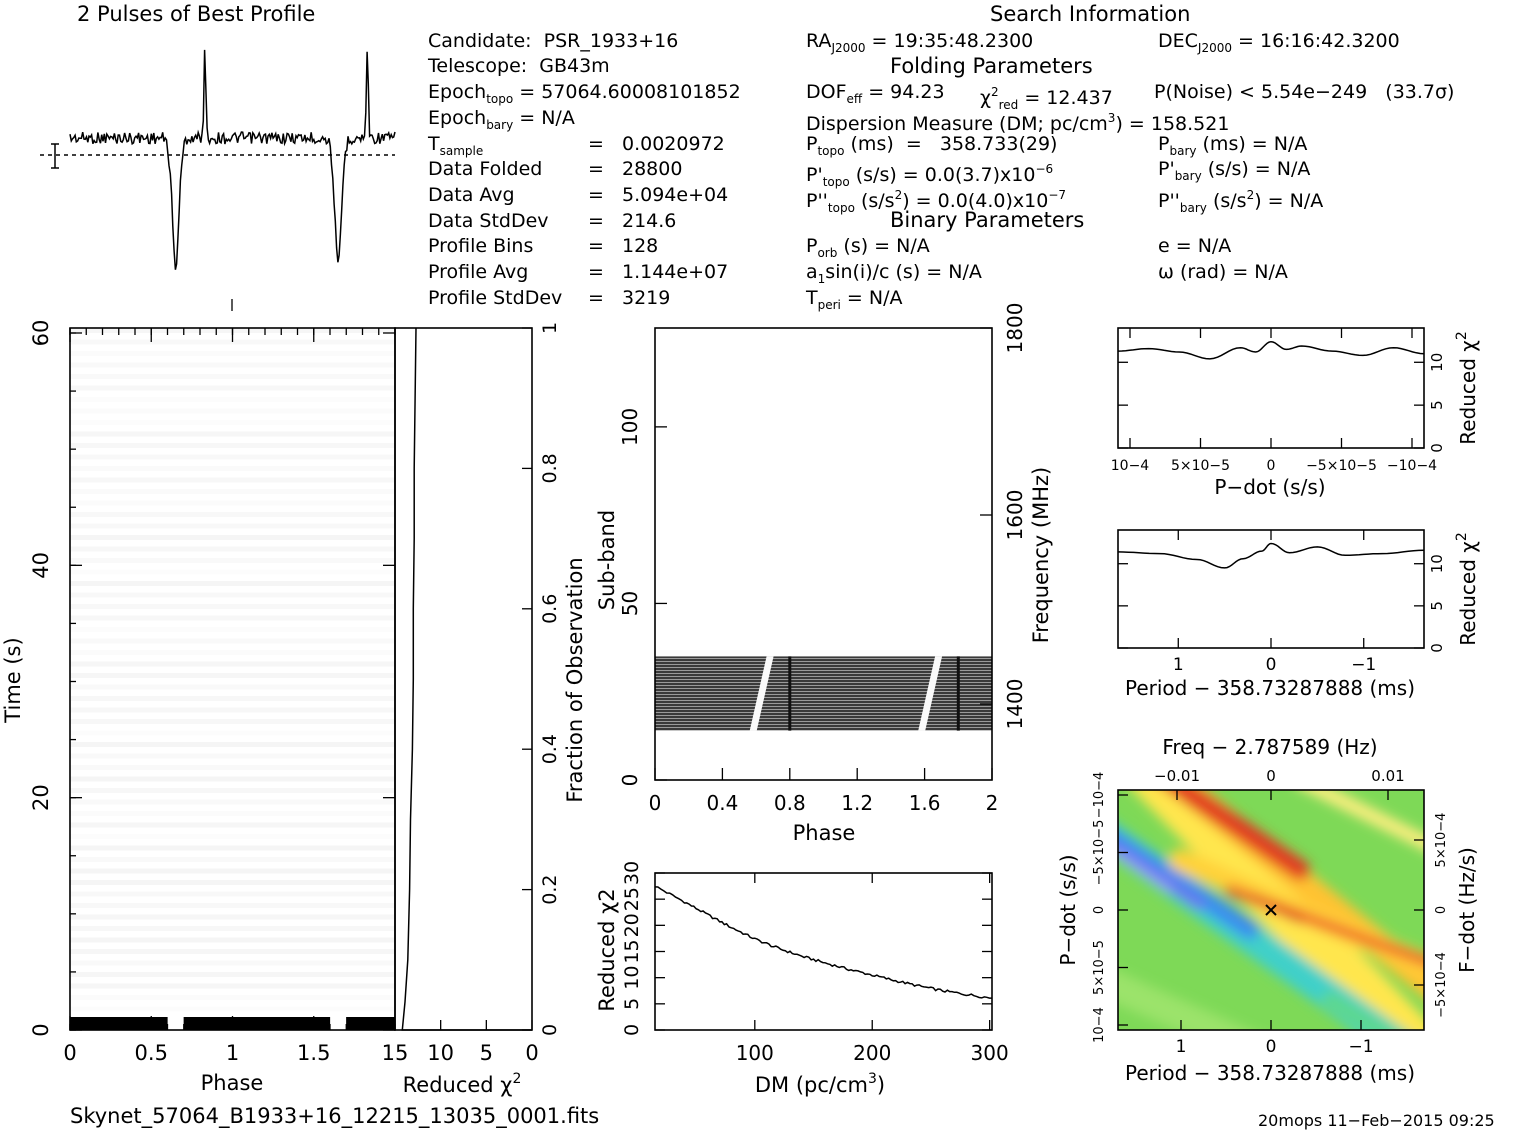  I want to click on period-chi2-xtick-label: −1, so click(1363, 665).